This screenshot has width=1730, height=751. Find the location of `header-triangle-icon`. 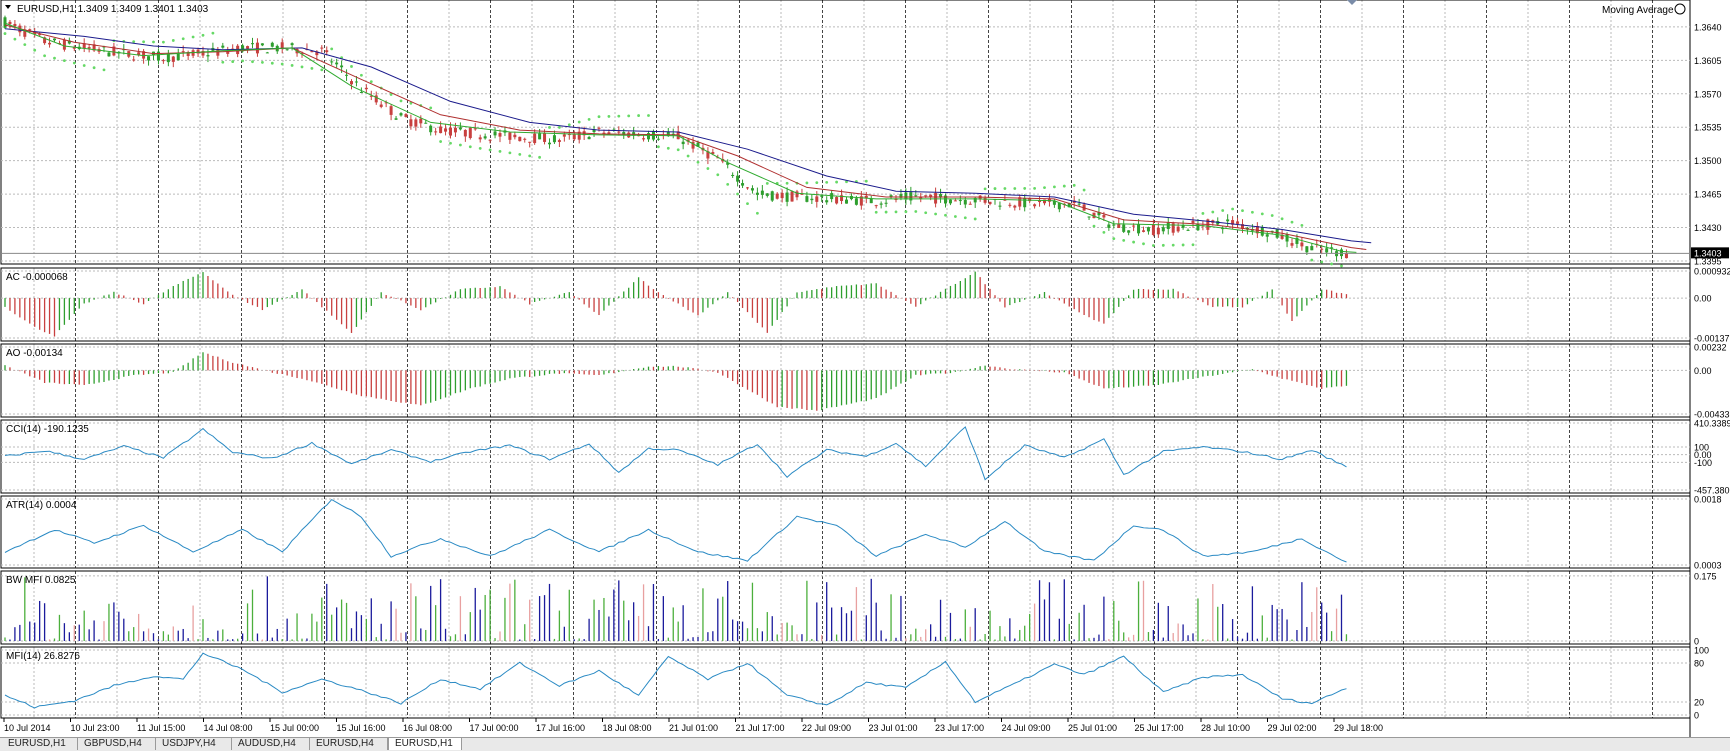

header-triangle-icon is located at coordinates (8, 7).